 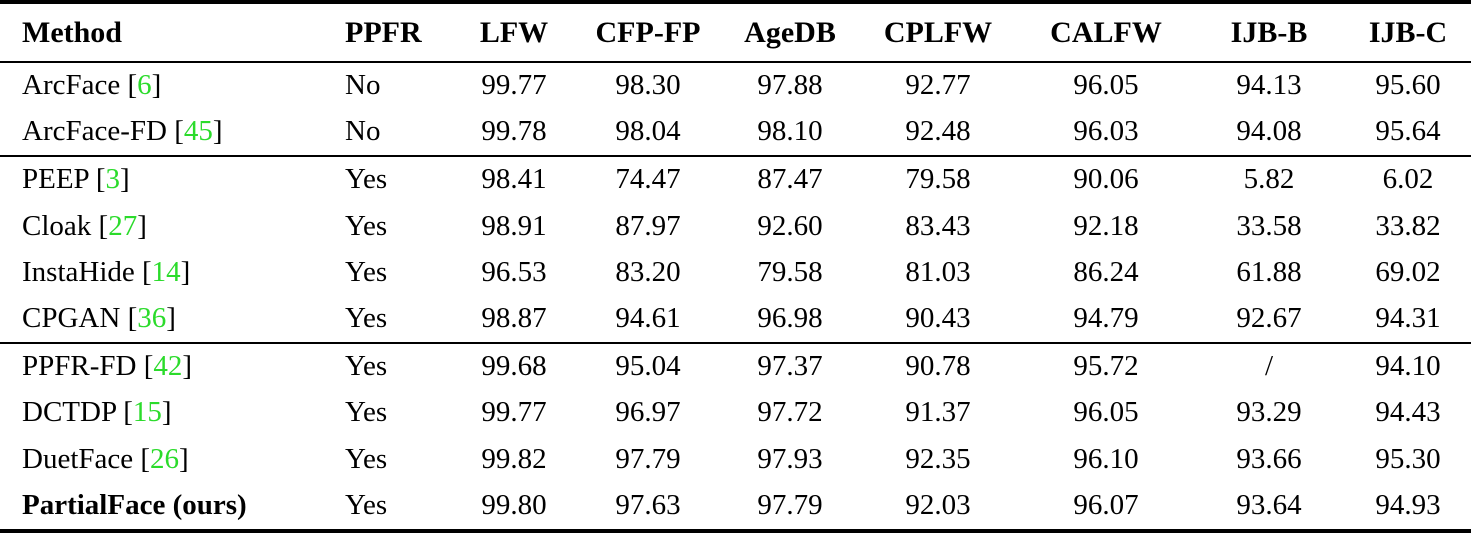 I want to click on column-header-cfp-fp: CFP-FP, so click(x=648, y=32).